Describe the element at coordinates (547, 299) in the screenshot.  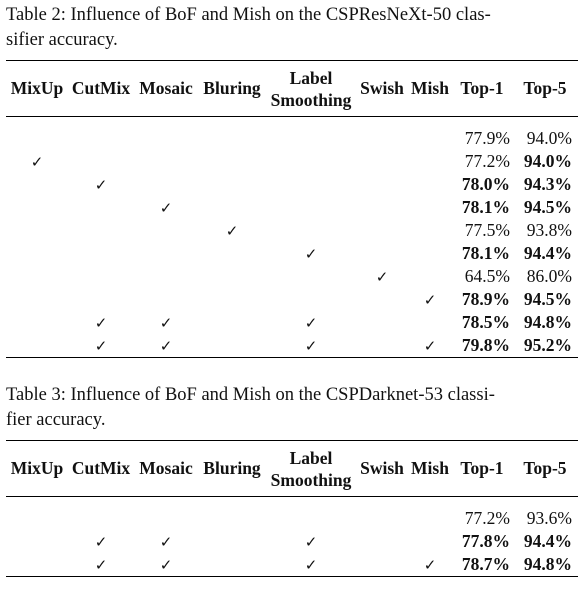
I see `top5-value: 94.5%` at that location.